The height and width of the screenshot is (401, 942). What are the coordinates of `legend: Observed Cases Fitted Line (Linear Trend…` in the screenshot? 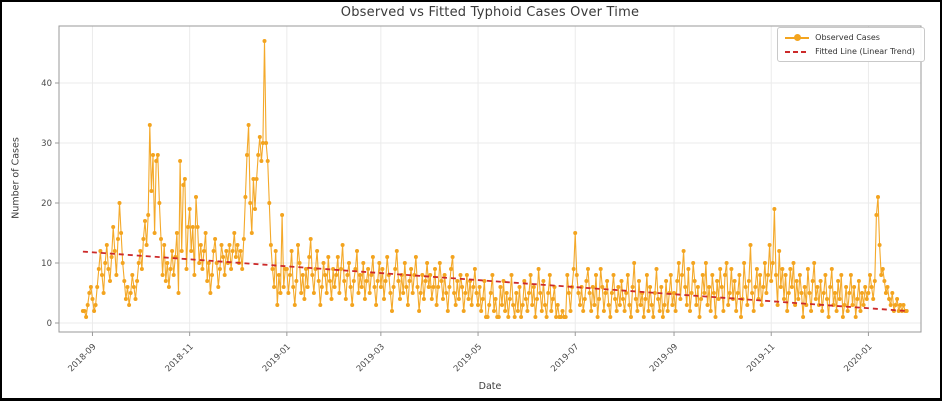 It's located at (851, 44).